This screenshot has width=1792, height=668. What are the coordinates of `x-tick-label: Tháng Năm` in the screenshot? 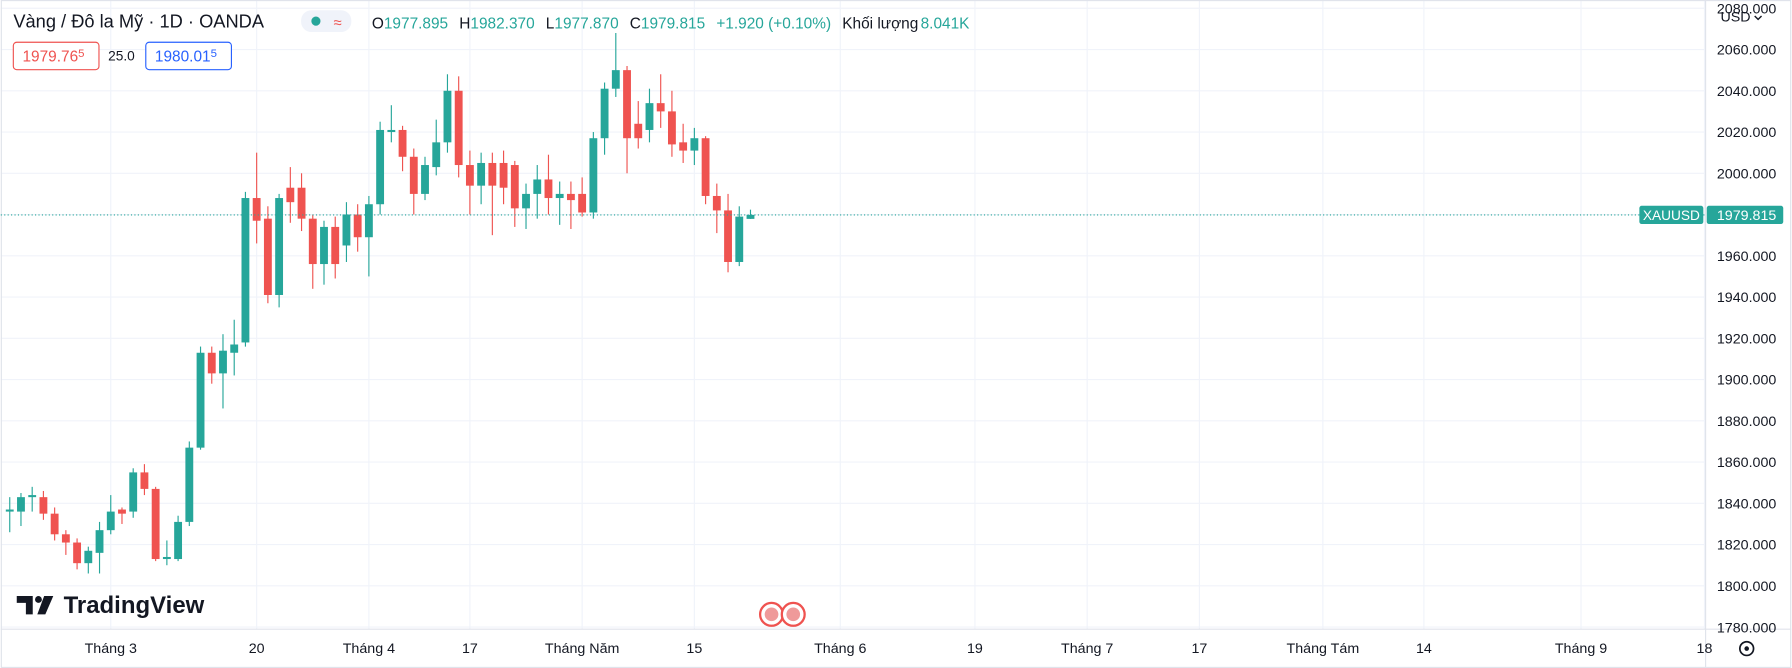 It's located at (582, 649).